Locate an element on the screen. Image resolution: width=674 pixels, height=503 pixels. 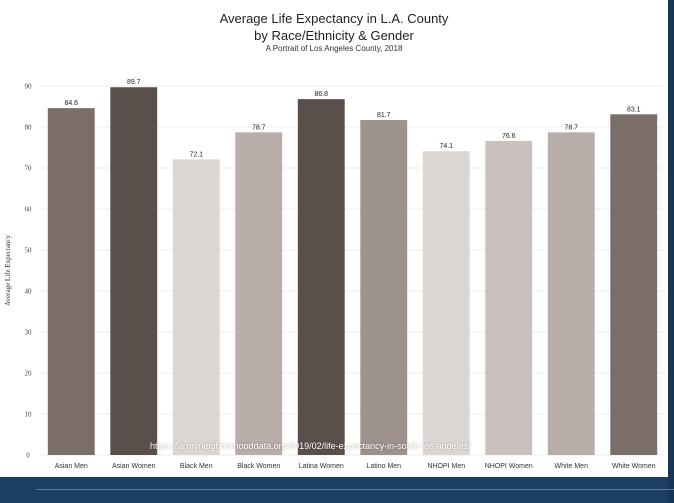
y-tick-label: 90 is located at coordinates (29, 87).